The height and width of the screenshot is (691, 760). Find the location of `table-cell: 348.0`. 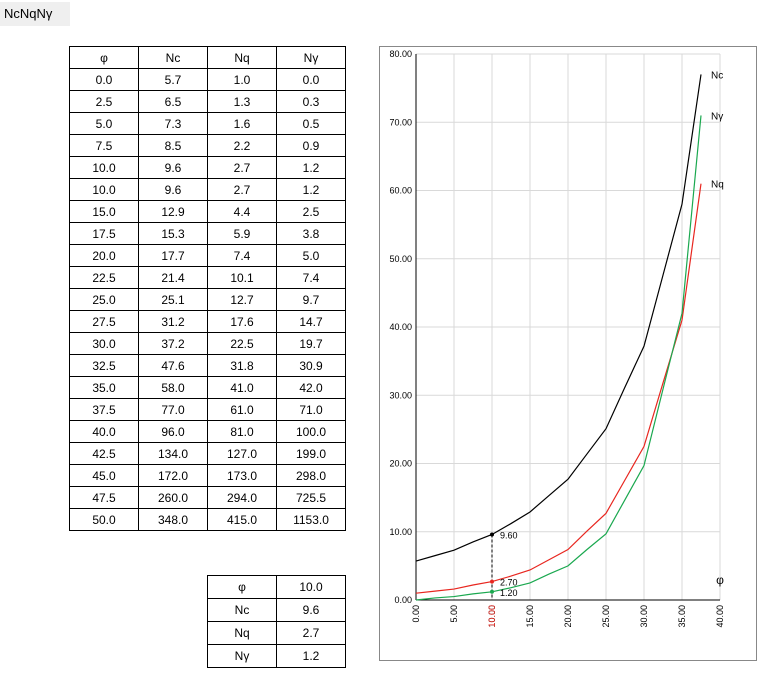

table-cell: 348.0 is located at coordinates (173, 519).